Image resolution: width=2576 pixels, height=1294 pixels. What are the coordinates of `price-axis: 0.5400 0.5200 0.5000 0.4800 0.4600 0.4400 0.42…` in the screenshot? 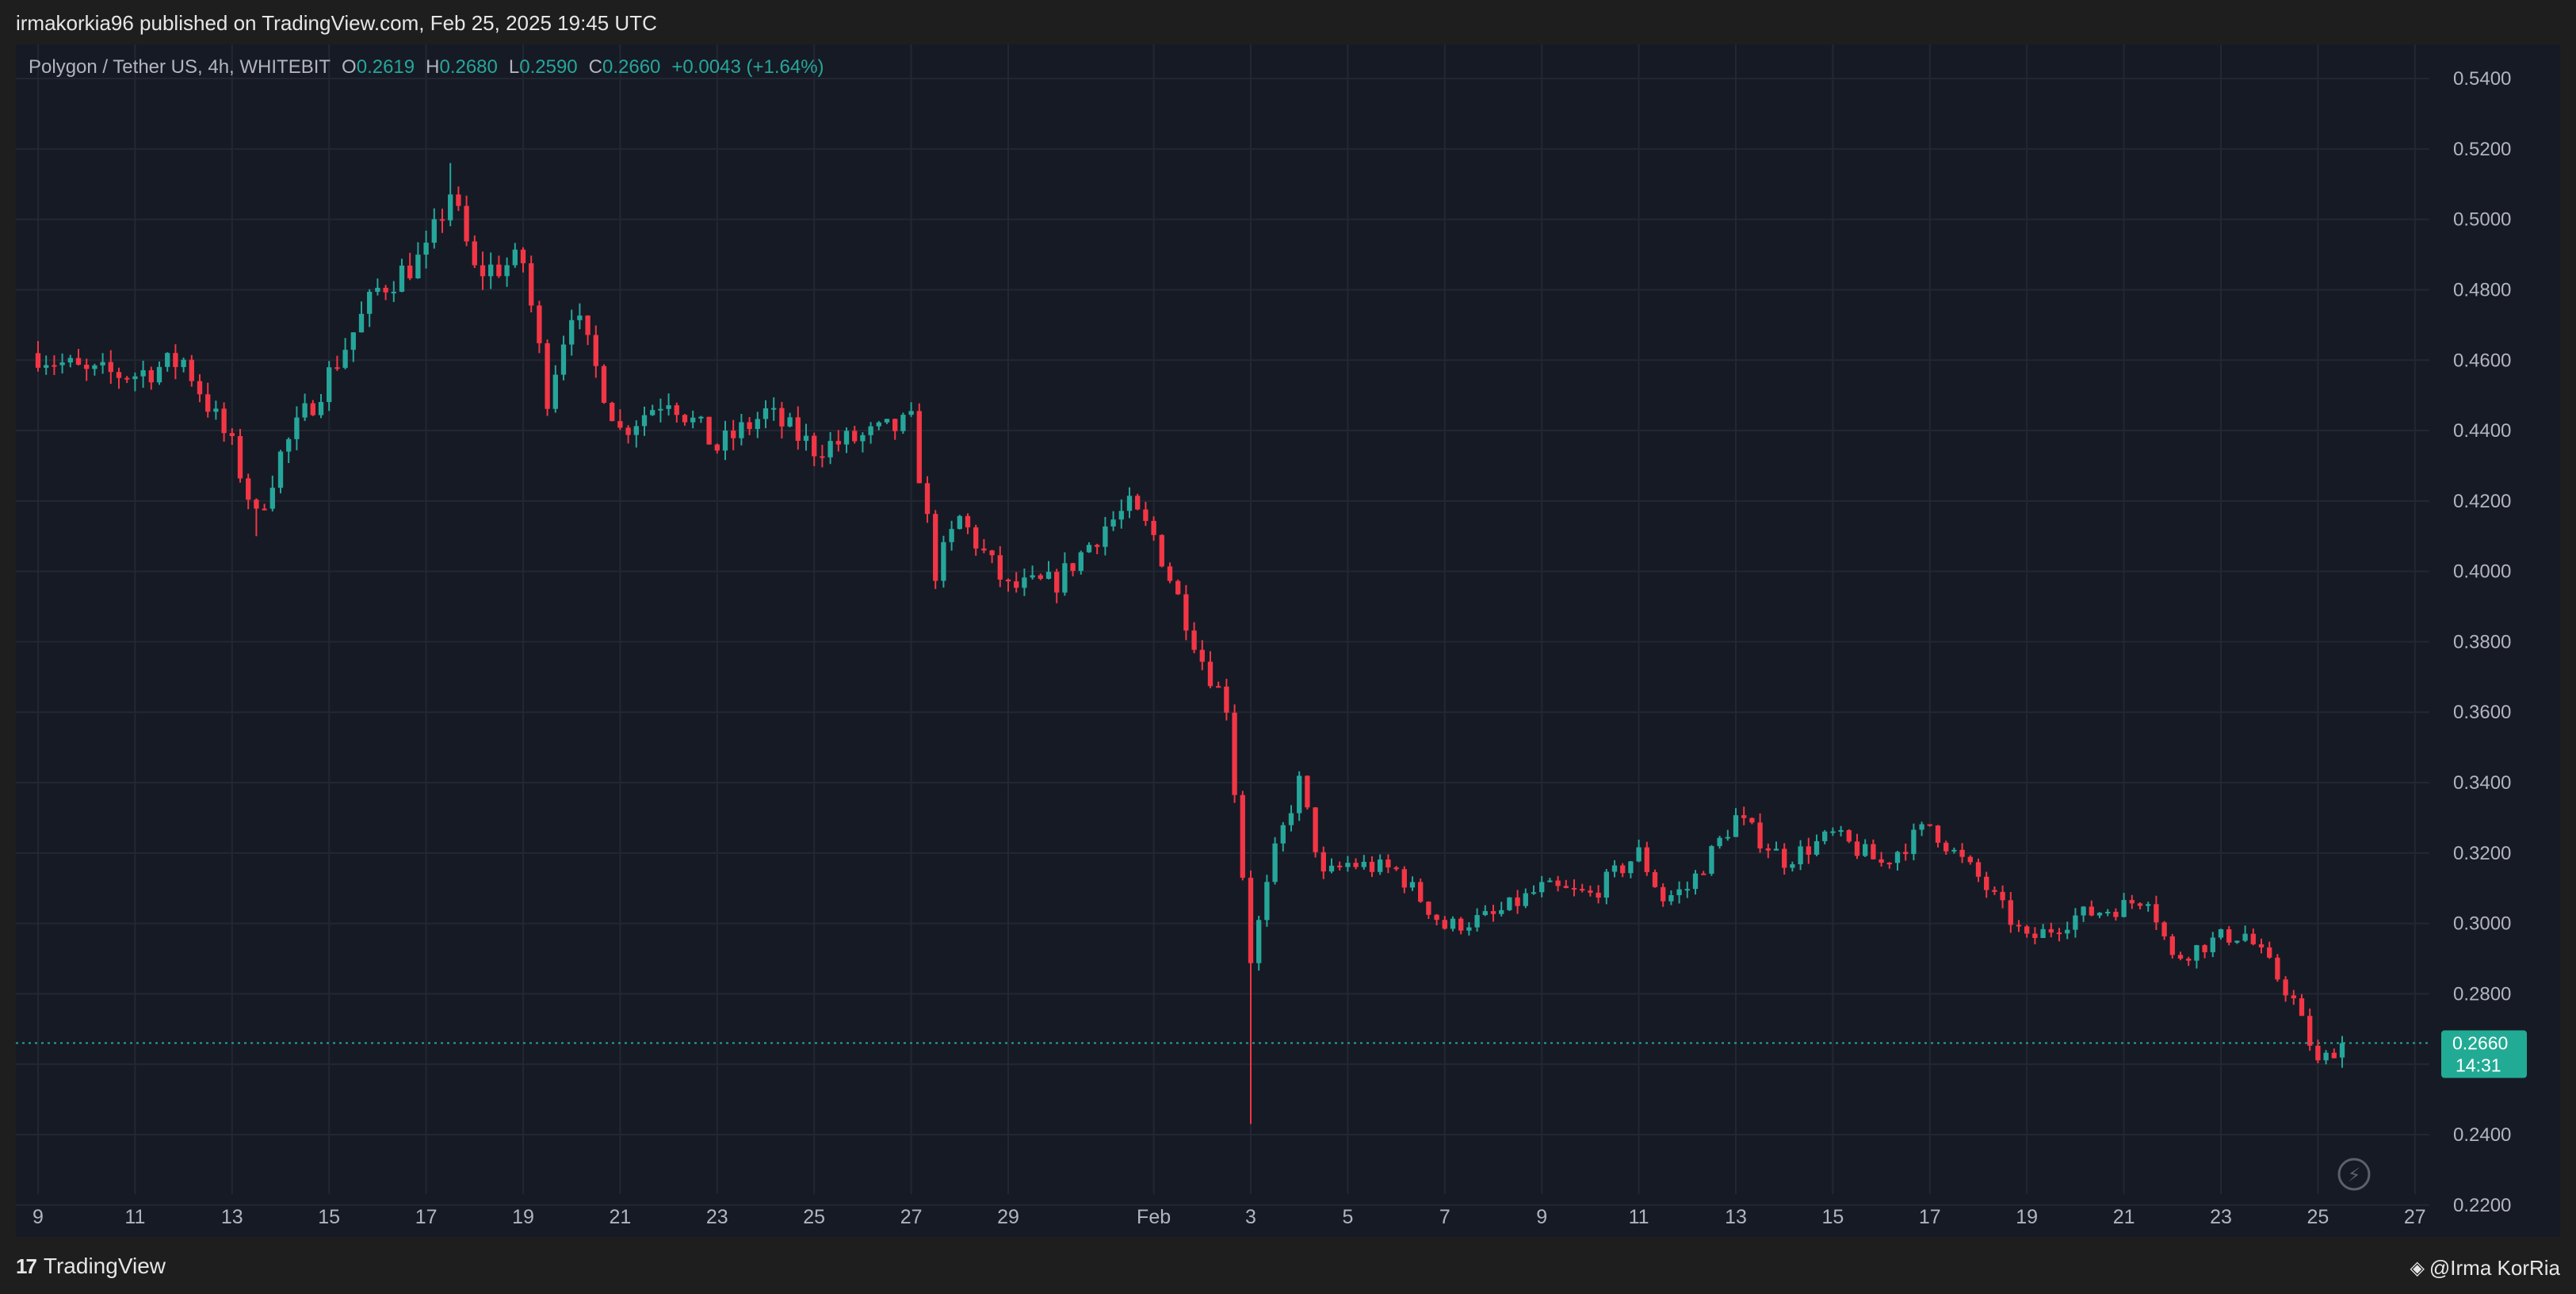 It's located at (2482, 642).